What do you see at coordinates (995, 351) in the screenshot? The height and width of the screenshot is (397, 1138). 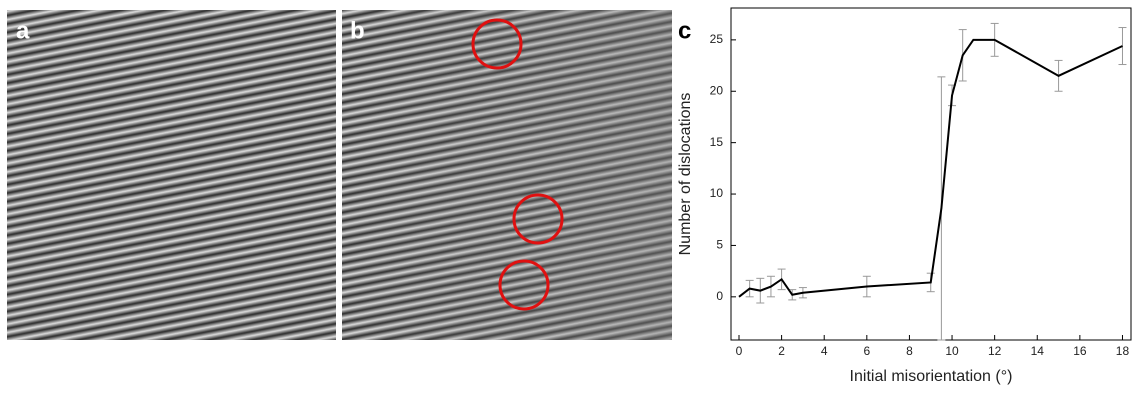 I see `x-tick-label: 12` at bounding box center [995, 351].